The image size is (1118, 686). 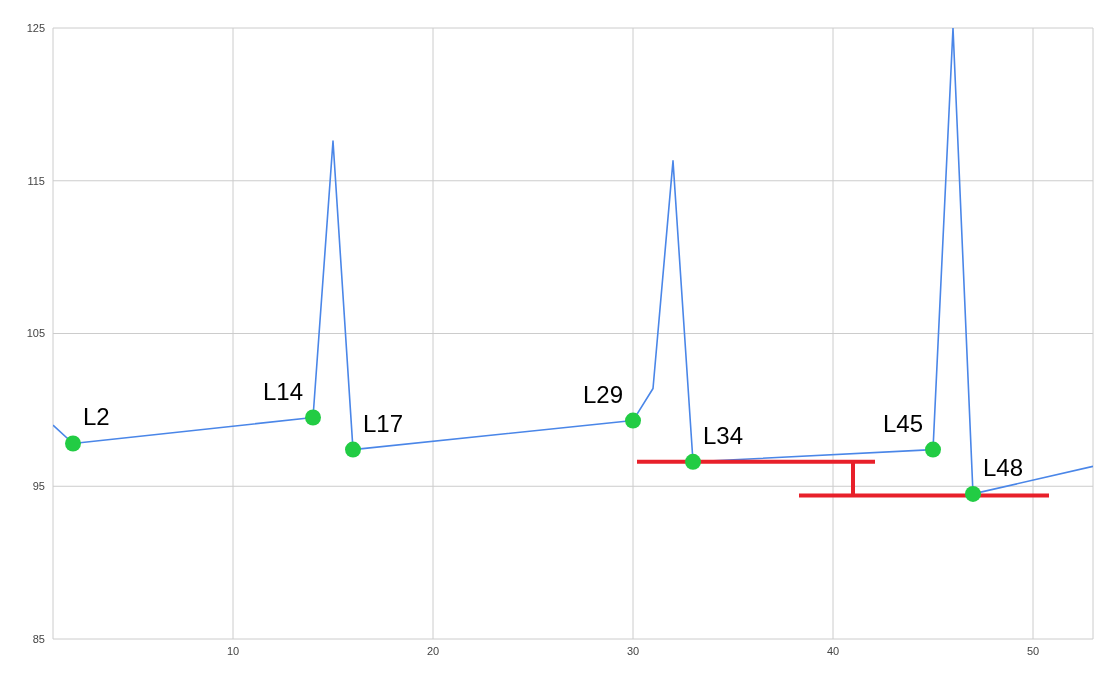 I want to click on y-tick-label: 95, so click(x=38, y=486).